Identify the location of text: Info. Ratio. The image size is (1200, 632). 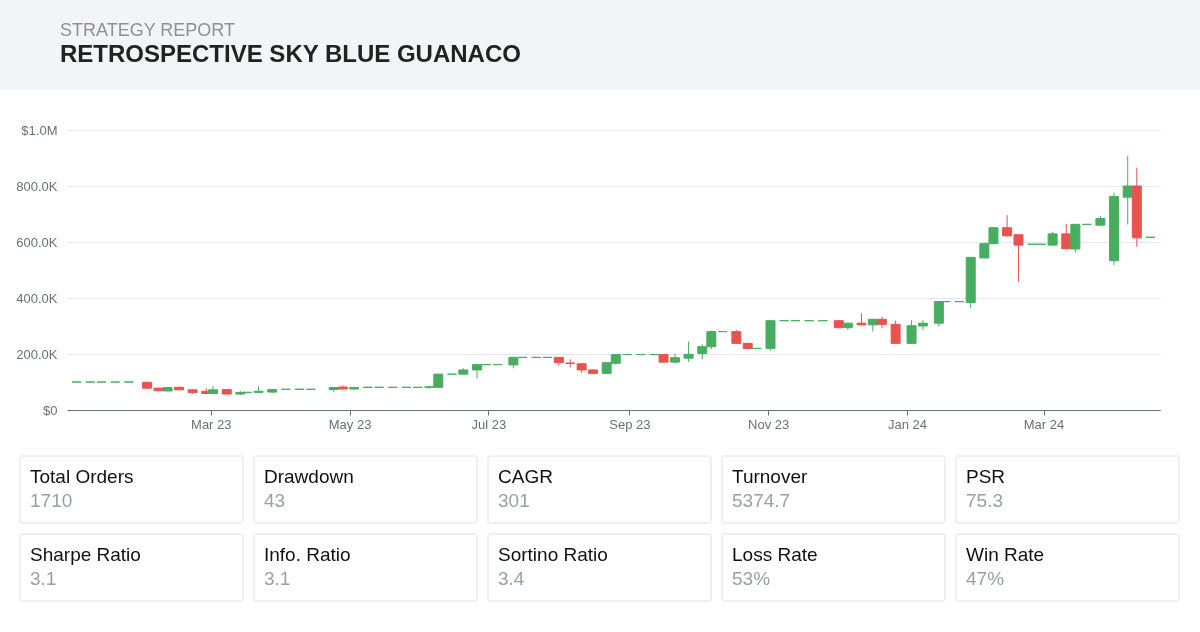
(307, 554).